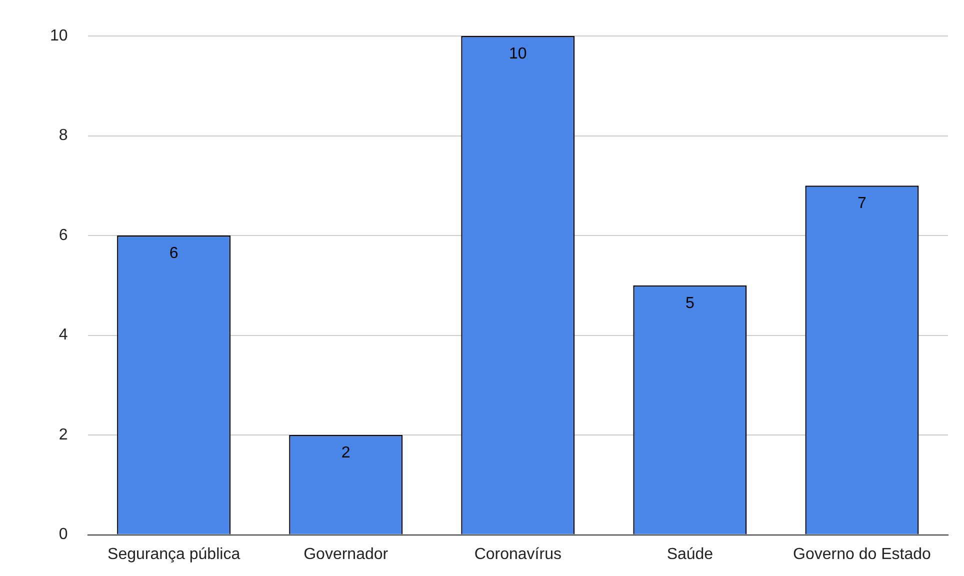 This screenshot has width=964, height=576. I want to click on y-tick-label: 8, so click(63, 135).